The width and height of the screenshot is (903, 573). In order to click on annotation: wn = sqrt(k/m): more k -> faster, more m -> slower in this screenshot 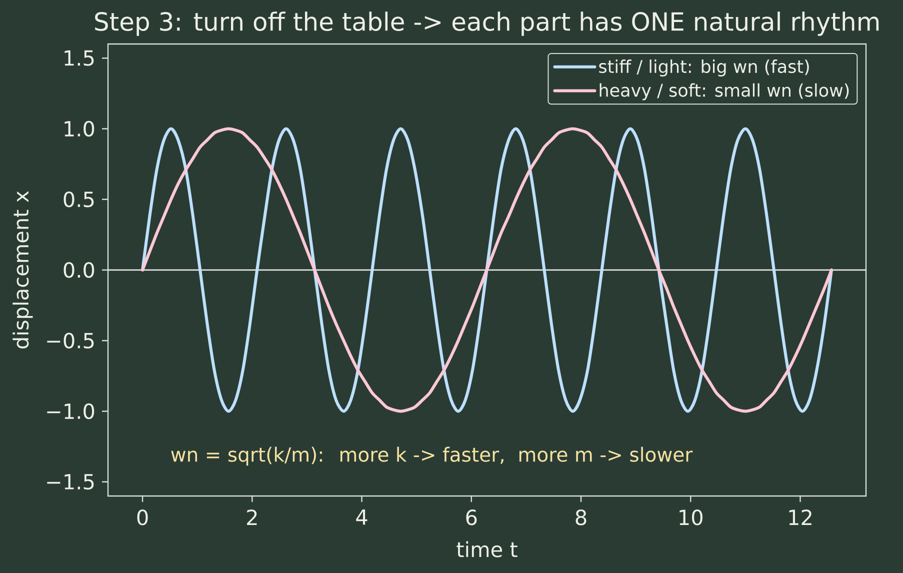, I will do `click(432, 456)`.